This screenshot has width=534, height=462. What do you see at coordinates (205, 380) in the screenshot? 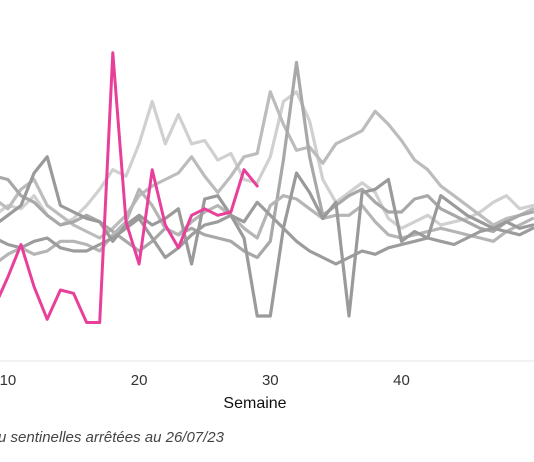
I see `x-tick-layer: 10 20 30 40` at bounding box center [205, 380].